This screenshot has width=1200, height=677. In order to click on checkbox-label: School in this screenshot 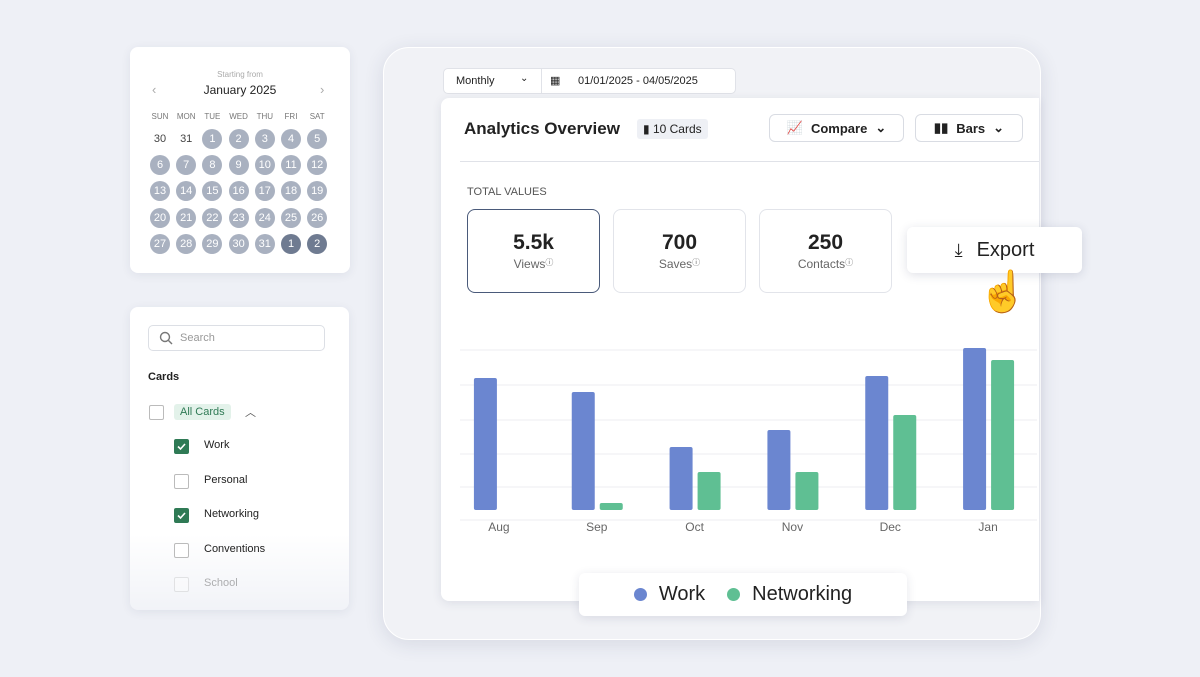, I will do `click(221, 583)`.